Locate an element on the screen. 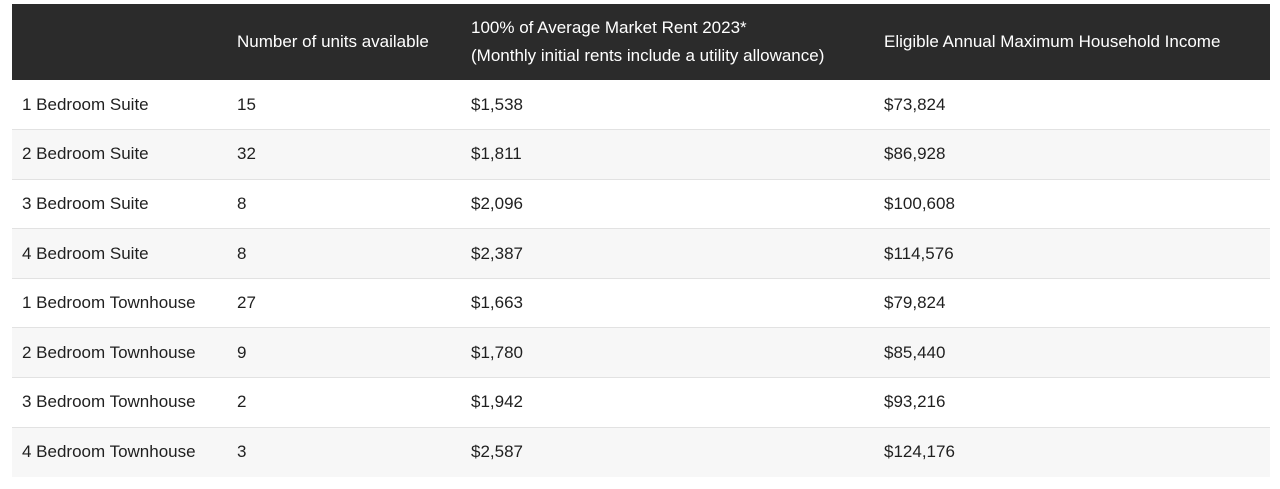 The image size is (1280, 489). header-units-available: Number of units available is located at coordinates (333, 41).